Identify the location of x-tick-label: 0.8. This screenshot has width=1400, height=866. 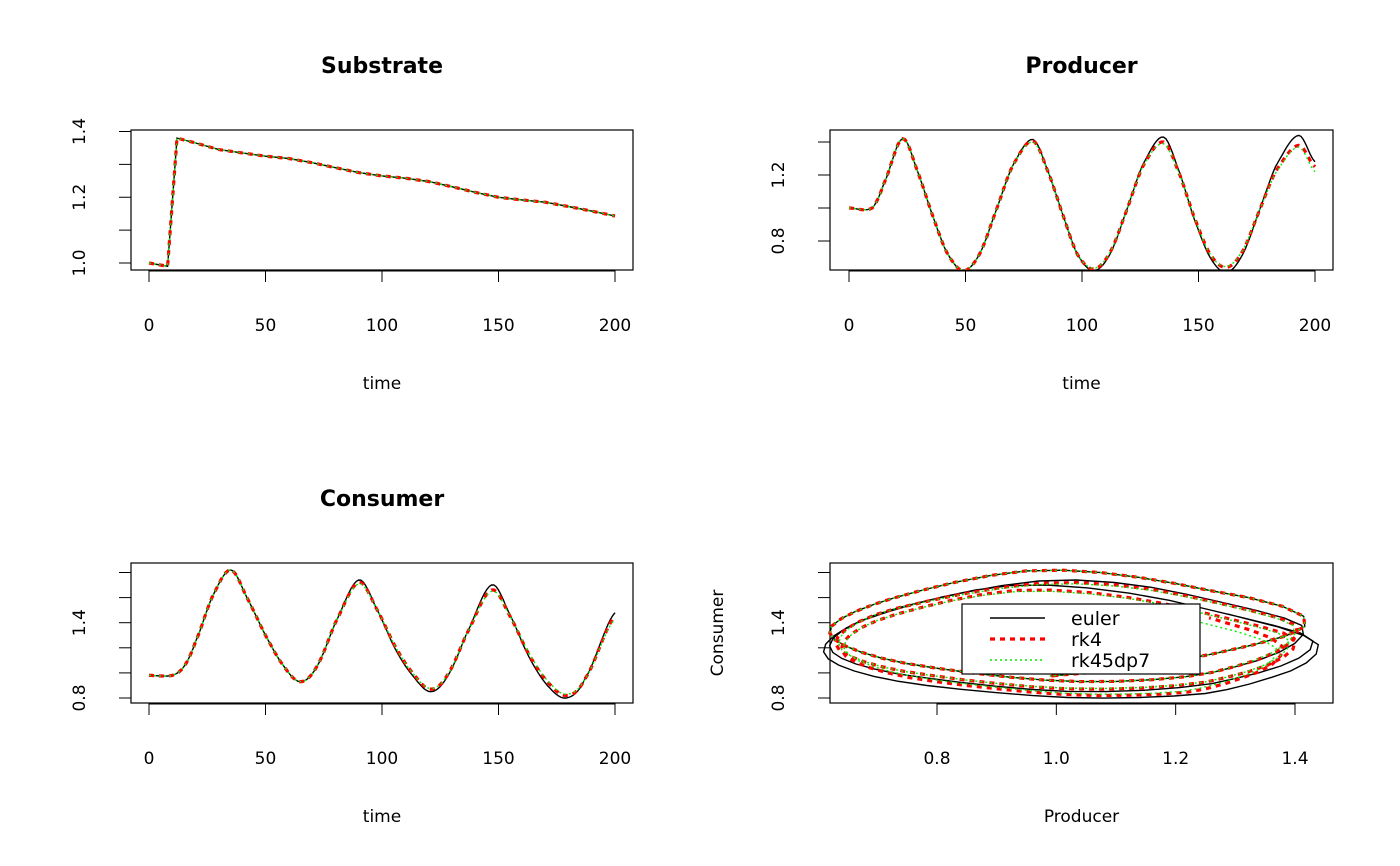
(936, 759).